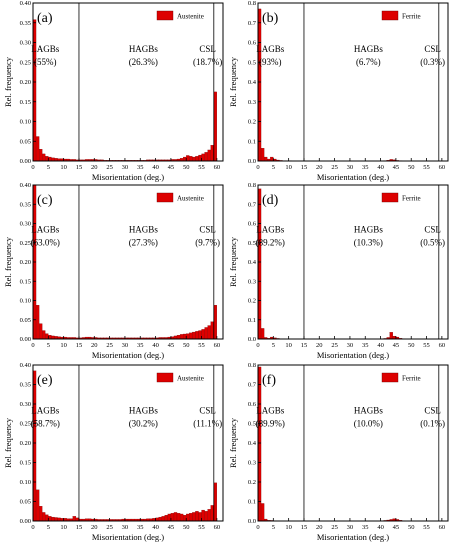 The height and width of the screenshot is (550, 450). What do you see at coordinates (252, 301) in the screenshot?
I see `y-tick-label: 0.2` at bounding box center [252, 301].